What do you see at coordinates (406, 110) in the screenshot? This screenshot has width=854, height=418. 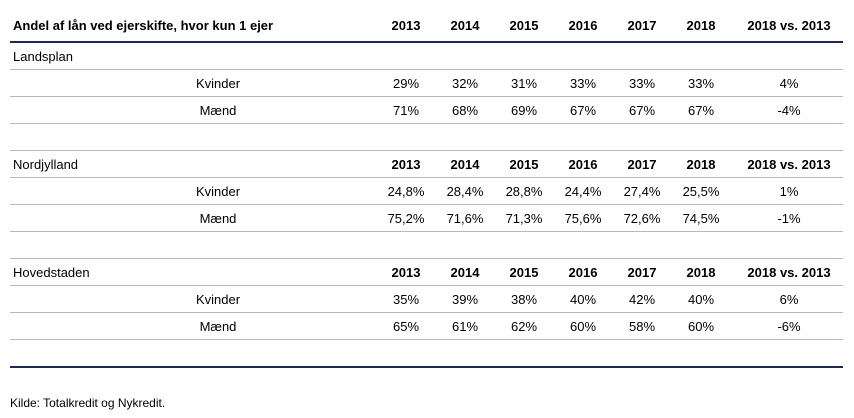 I see `table-cell: 71%` at bounding box center [406, 110].